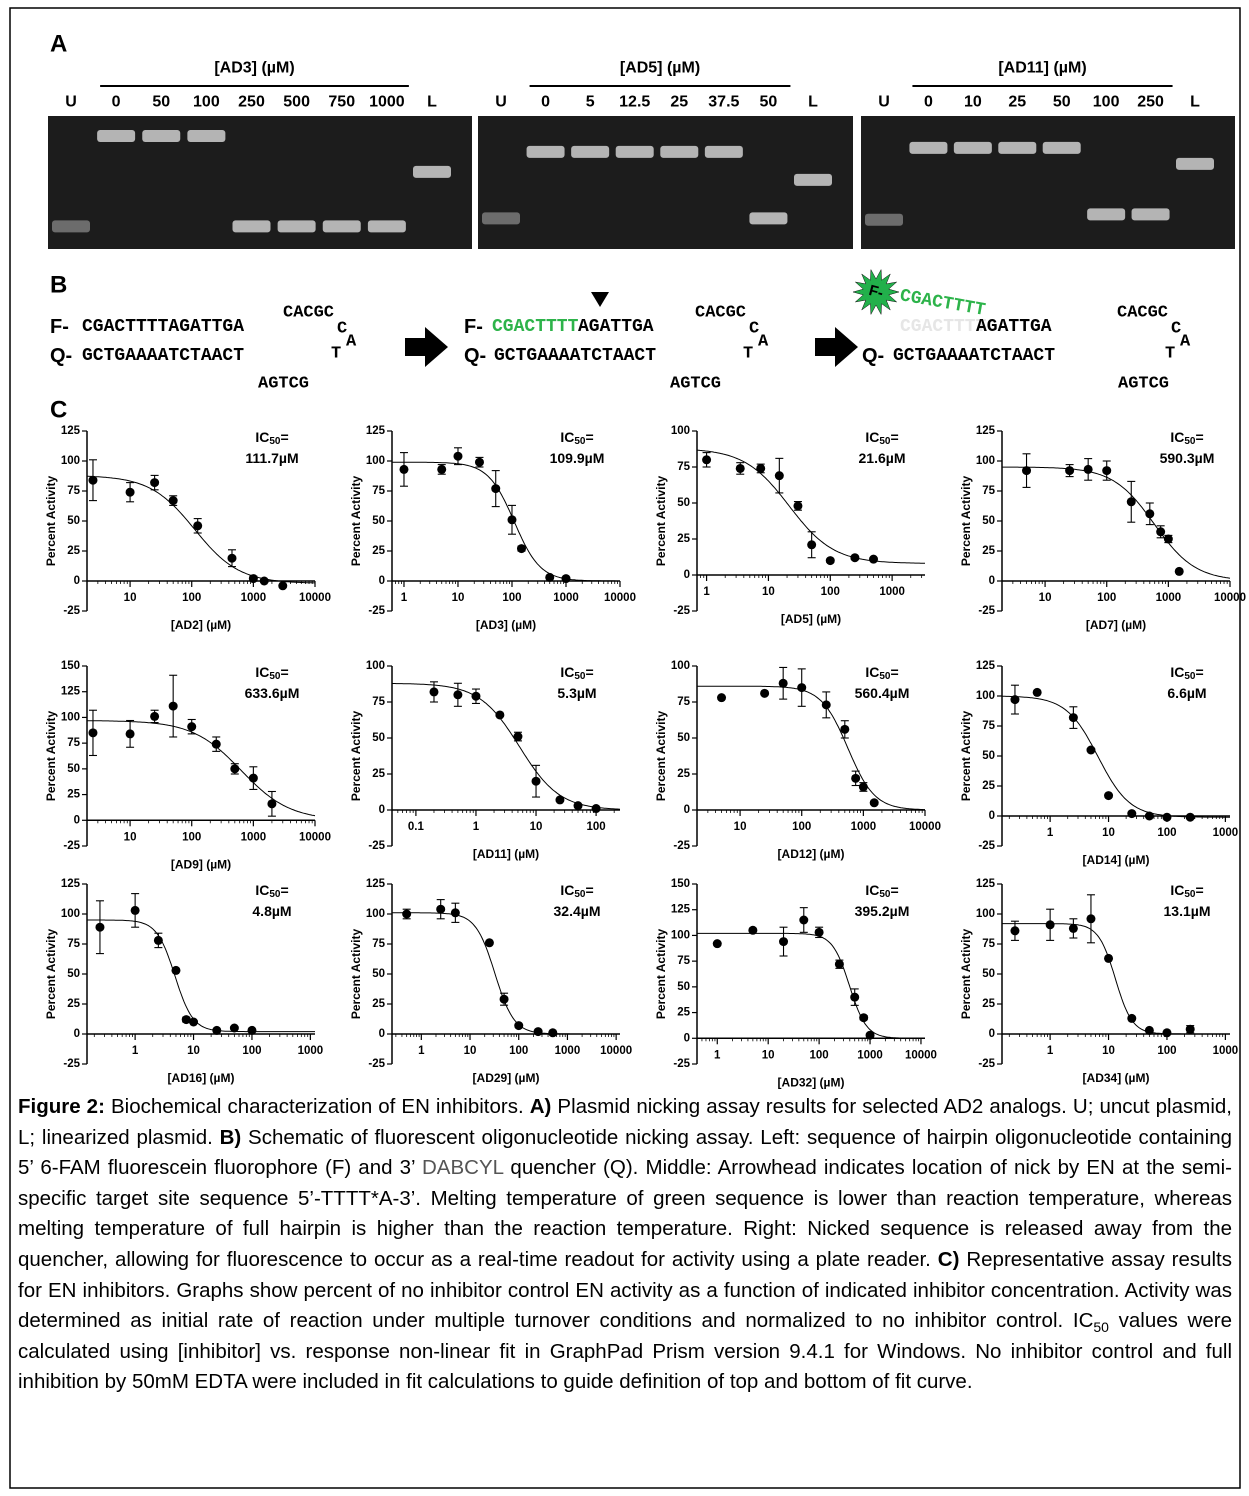  I want to click on y-tick-label: 75, so click(683, 702).